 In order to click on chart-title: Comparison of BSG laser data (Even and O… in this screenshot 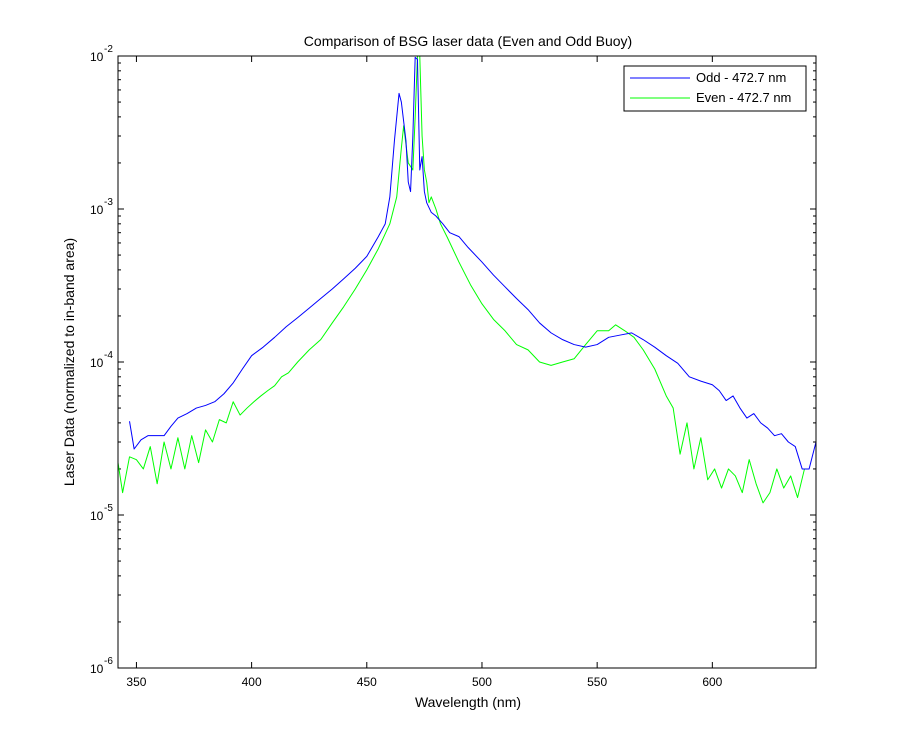, I will do `click(468, 41)`.